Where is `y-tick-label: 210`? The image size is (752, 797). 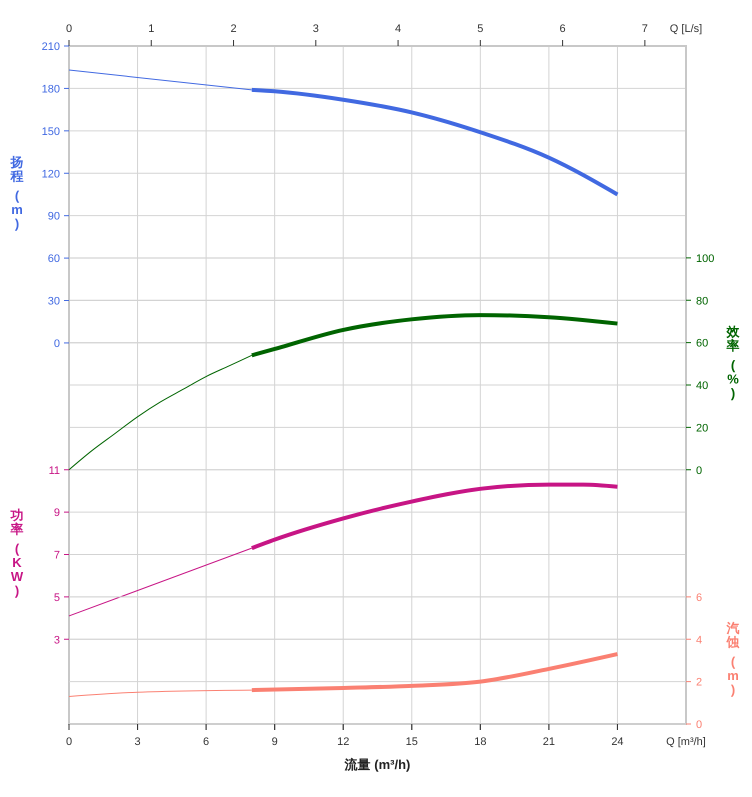 y-tick-label: 210 is located at coordinates (51, 47).